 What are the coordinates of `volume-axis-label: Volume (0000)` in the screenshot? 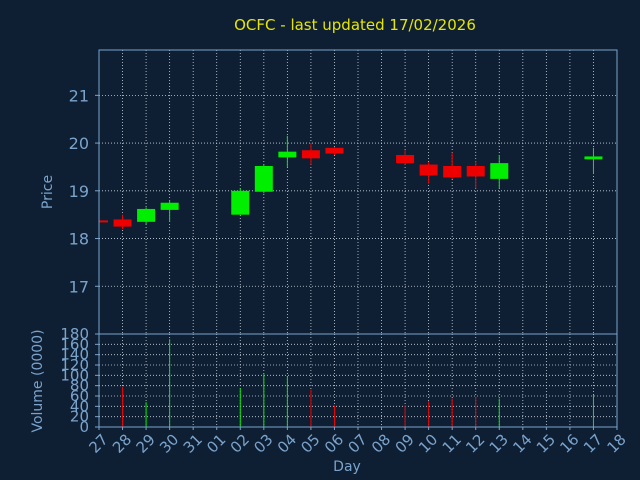 It's located at (38, 380).